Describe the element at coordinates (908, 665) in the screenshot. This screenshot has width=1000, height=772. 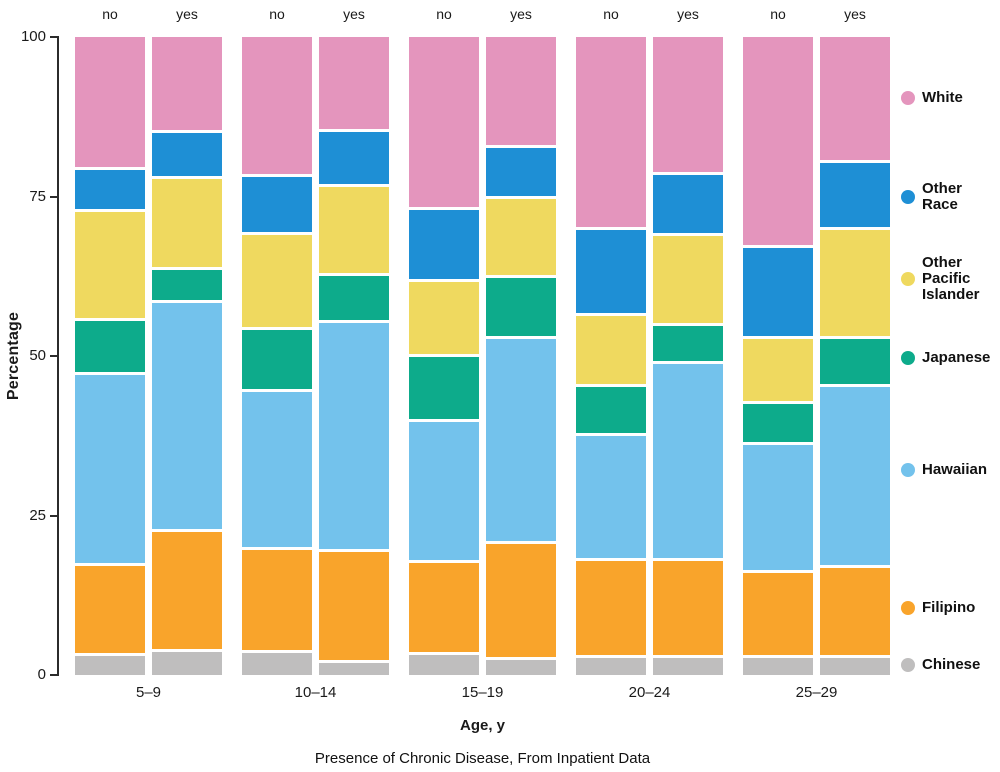
I see `legend-swatch-chinese-icon` at that location.